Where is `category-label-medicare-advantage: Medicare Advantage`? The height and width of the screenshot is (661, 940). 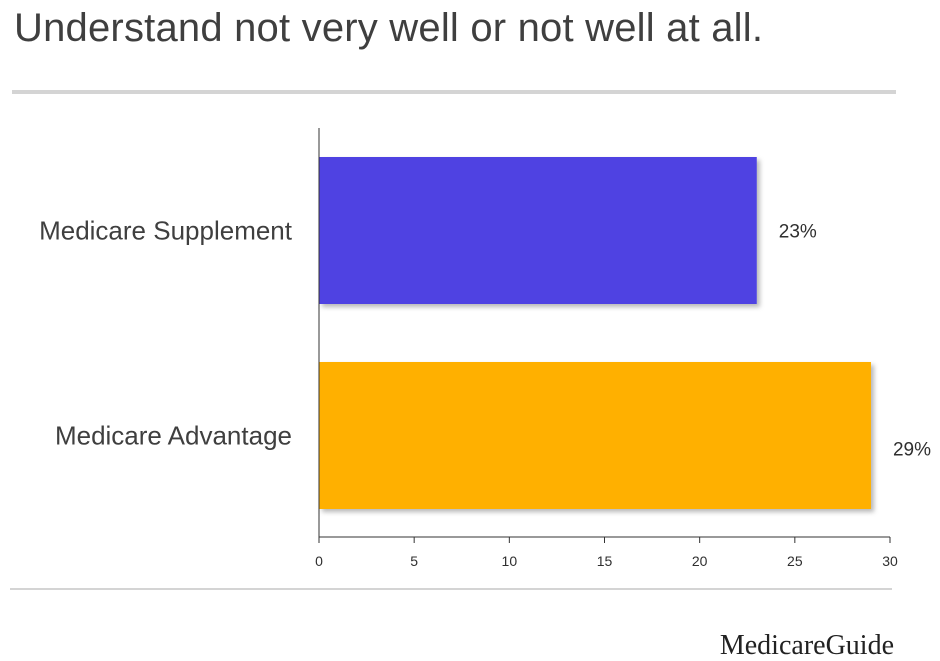 category-label-medicare-advantage: Medicare Advantage is located at coordinates (173, 436).